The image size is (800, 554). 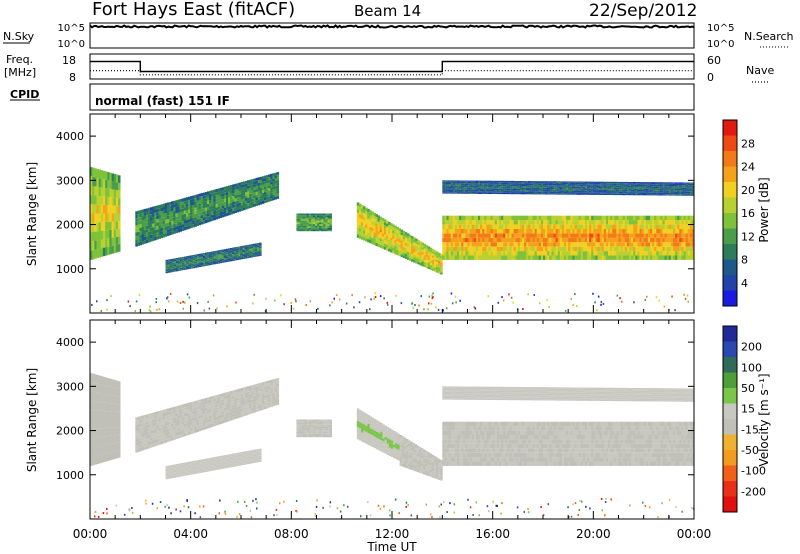 What do you see at coordinates (748, 190) in the screenshot?
I see `power-cbar-tick: 20` at bounding box center [748, 190].